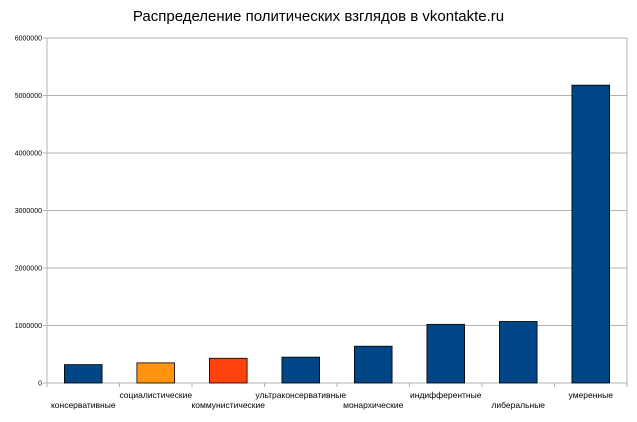 This screenshot has height=422, width=637. Describe the element at coordinates (373, 405) in the screenshot. I see `x-tick-label: монархические` at that location.